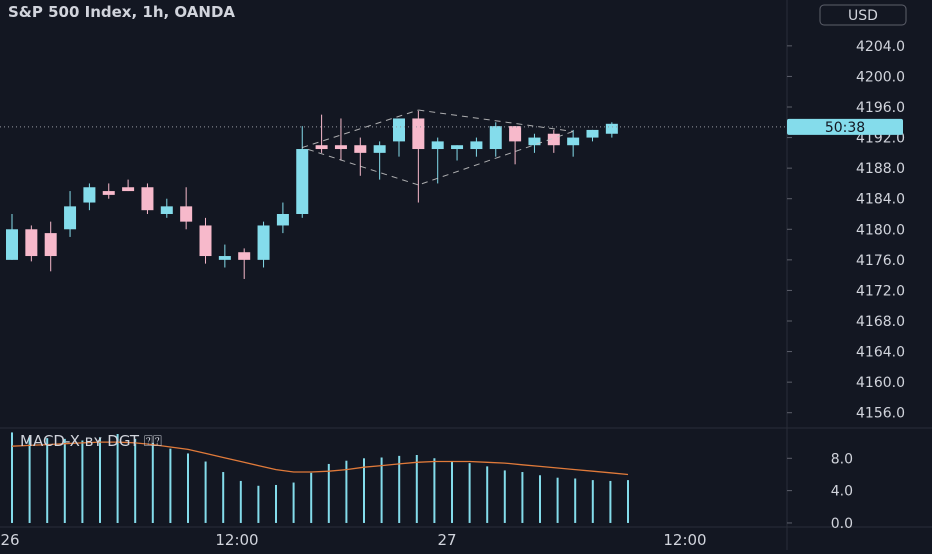  Describe the element at coordinates (842, 524) in the screenshot. I see `macd-tick-label: 0.0` at that location.